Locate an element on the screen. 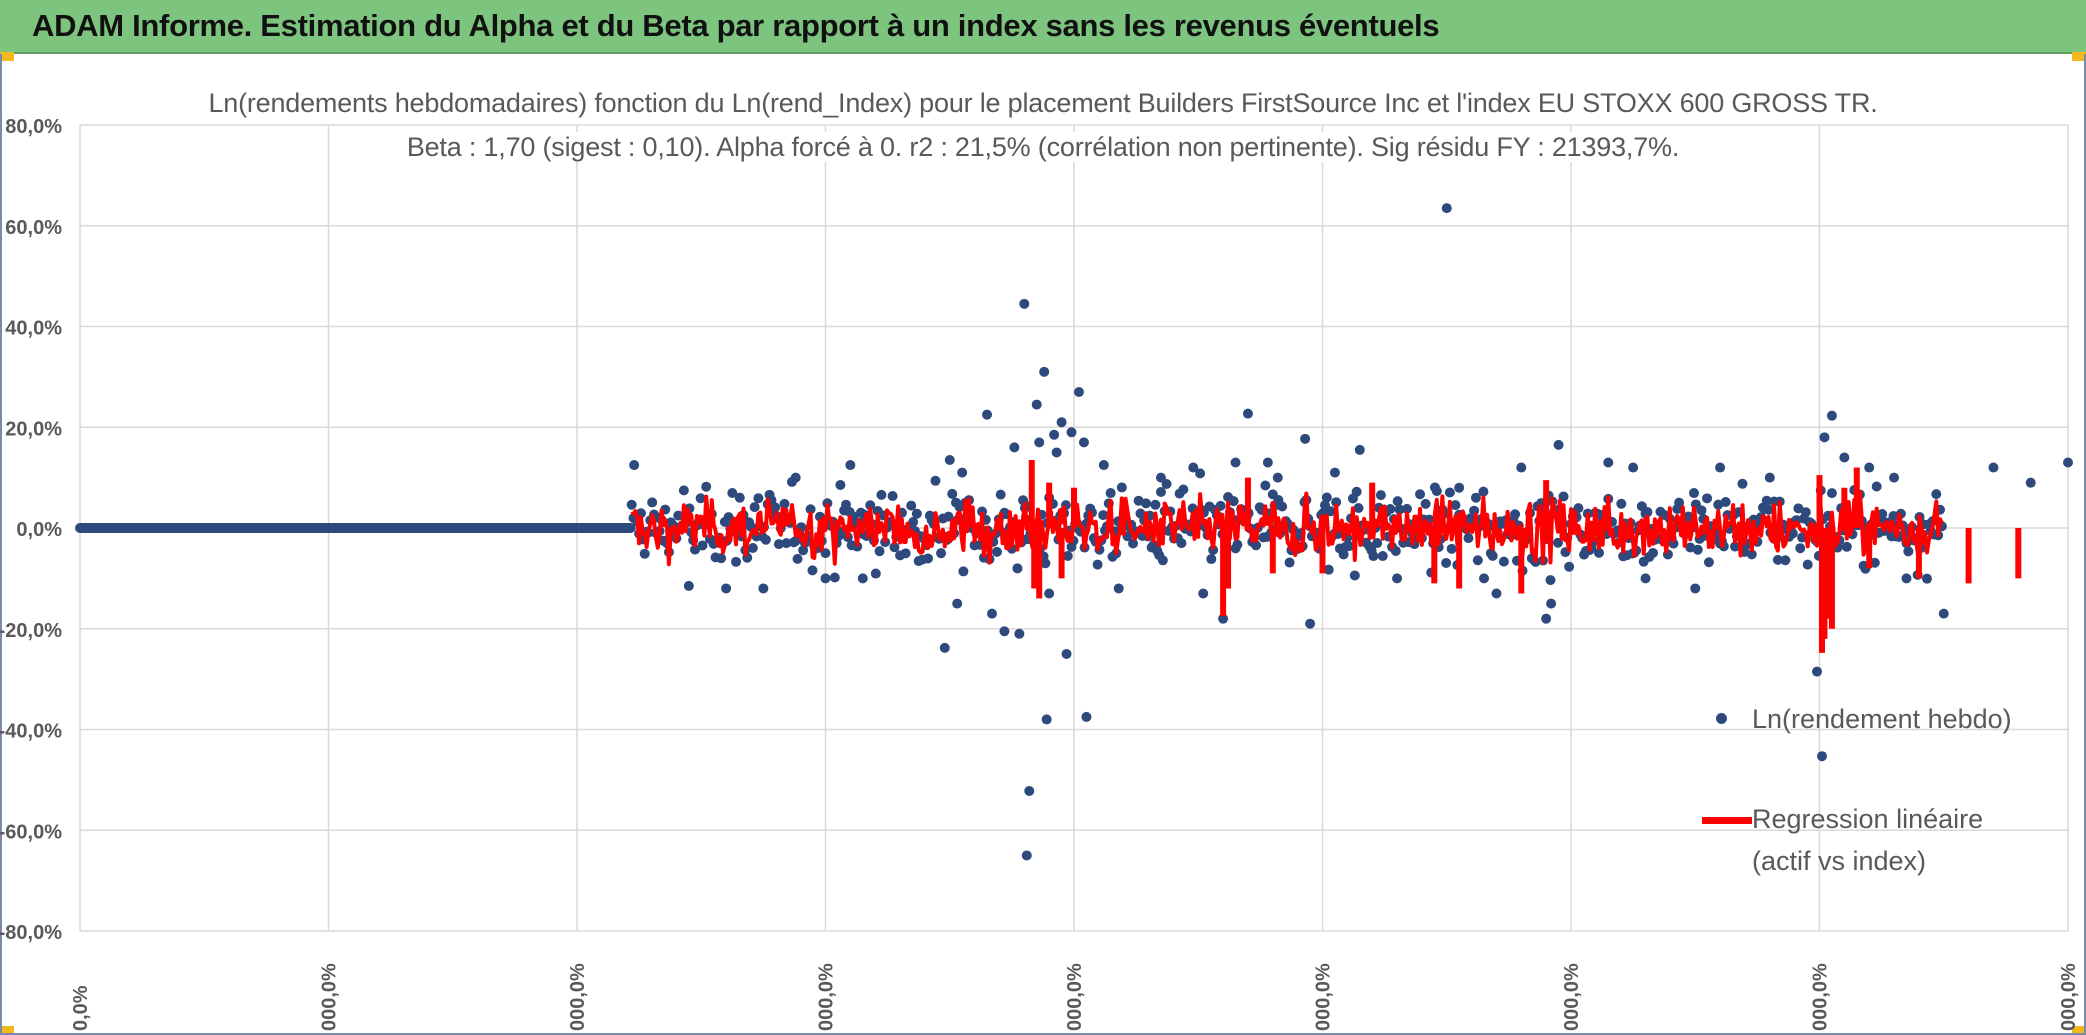  y-tick-label: -80,0% is located at coordinates (31, 933).